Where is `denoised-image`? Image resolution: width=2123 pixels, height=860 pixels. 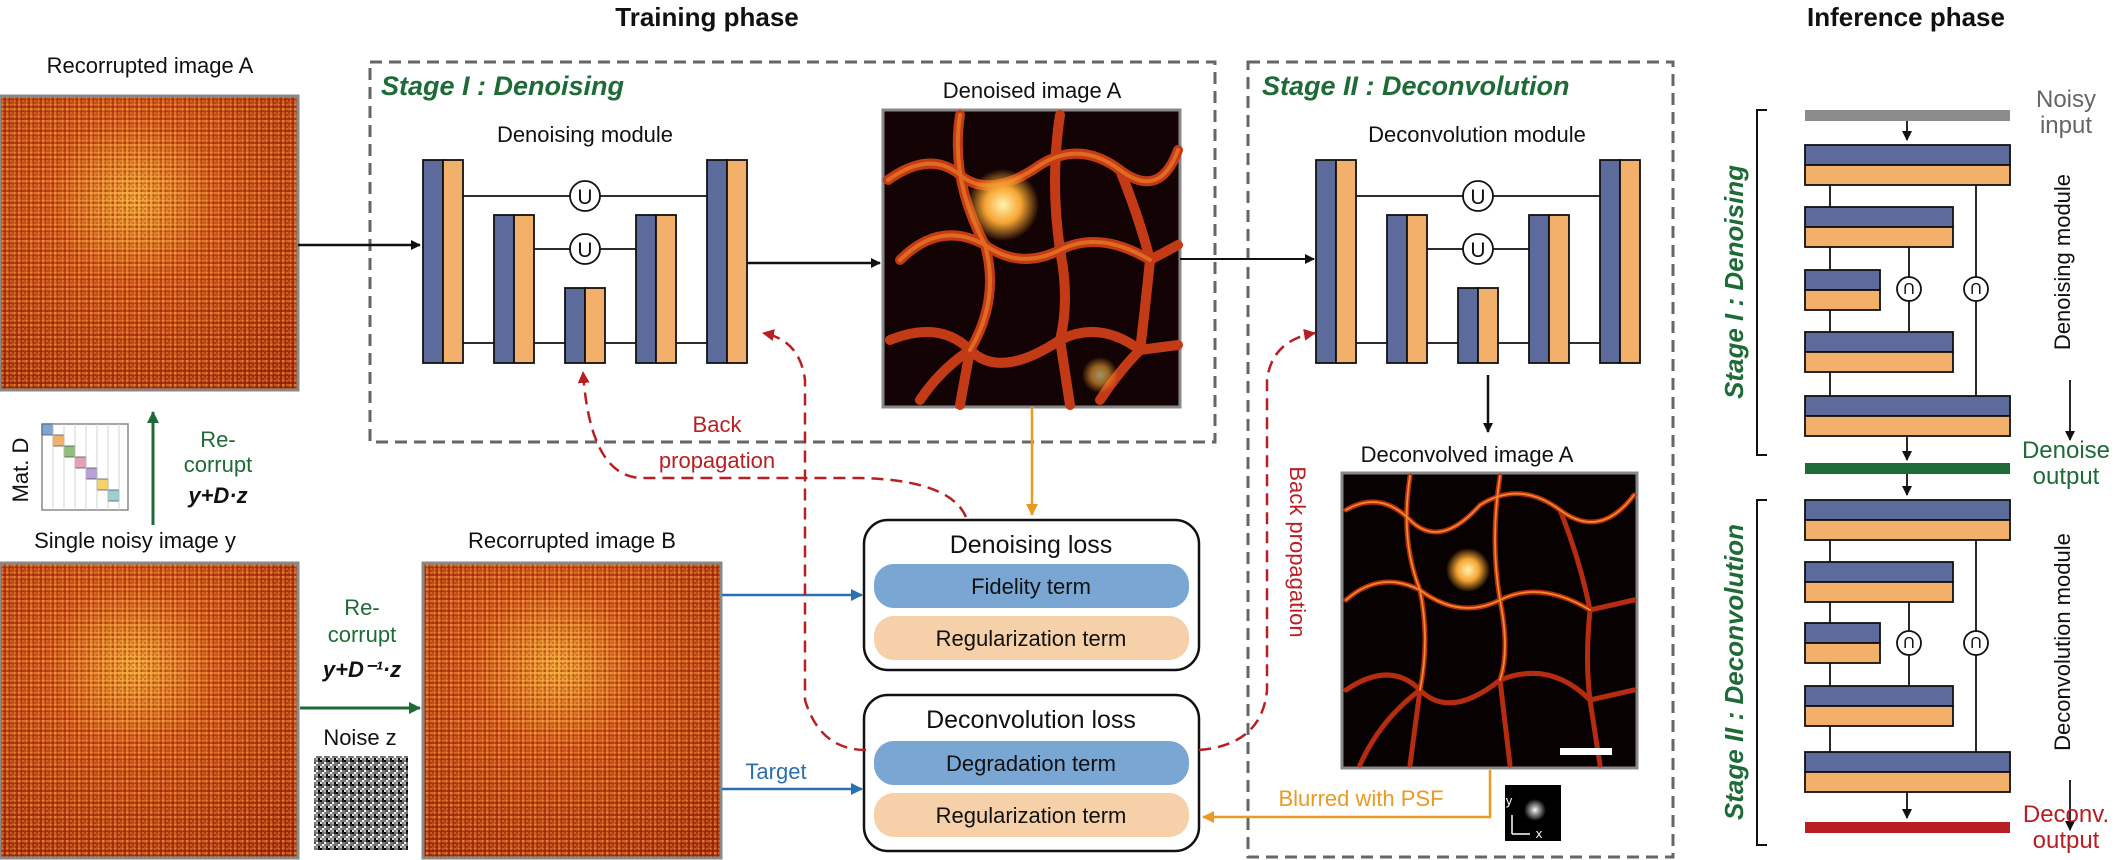 denoised-image is located at coordinates (1032, 259).